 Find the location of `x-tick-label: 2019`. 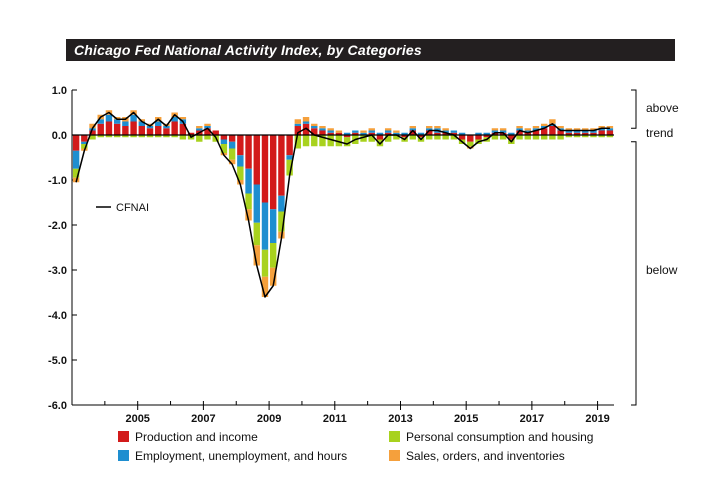

x-tick-label: 2019 is located at coordinates (597, 419).